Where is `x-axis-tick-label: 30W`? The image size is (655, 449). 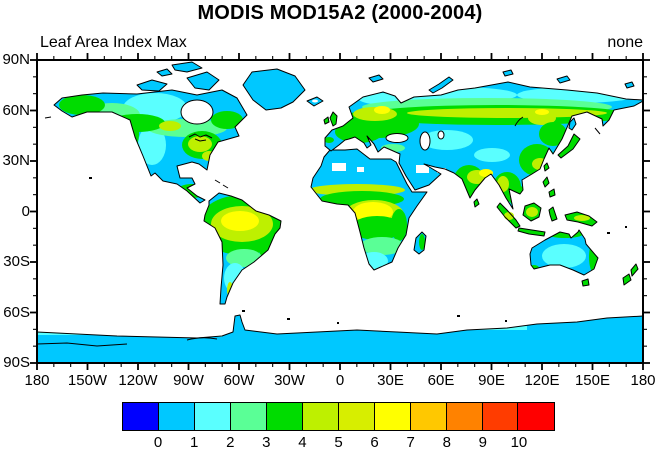
x-axis-tick-label: 30W is located at coordinates (289, 380).